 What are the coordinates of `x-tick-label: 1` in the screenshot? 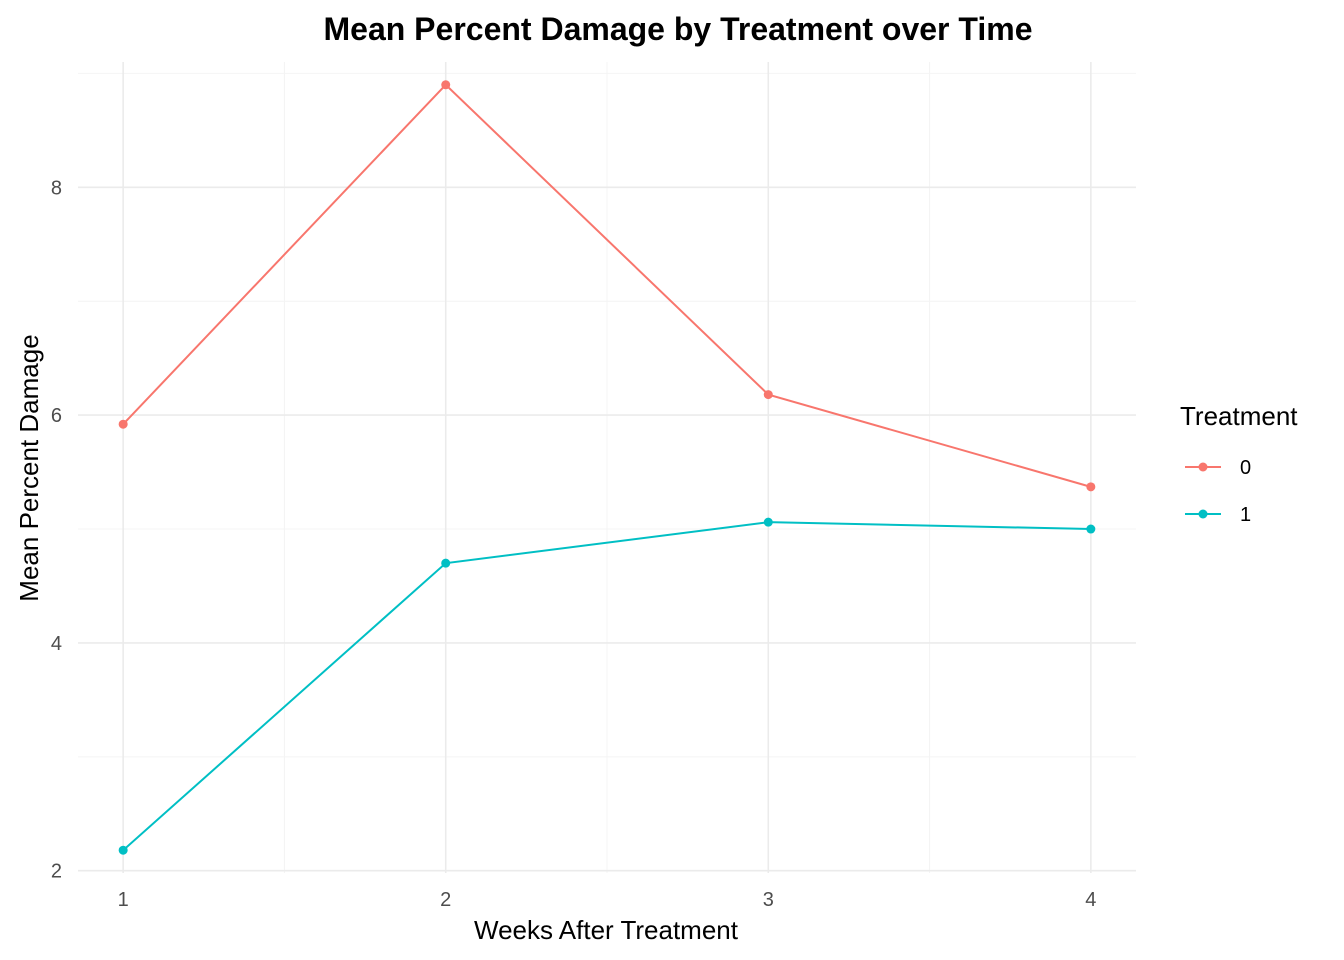 It's located at (123, 900).